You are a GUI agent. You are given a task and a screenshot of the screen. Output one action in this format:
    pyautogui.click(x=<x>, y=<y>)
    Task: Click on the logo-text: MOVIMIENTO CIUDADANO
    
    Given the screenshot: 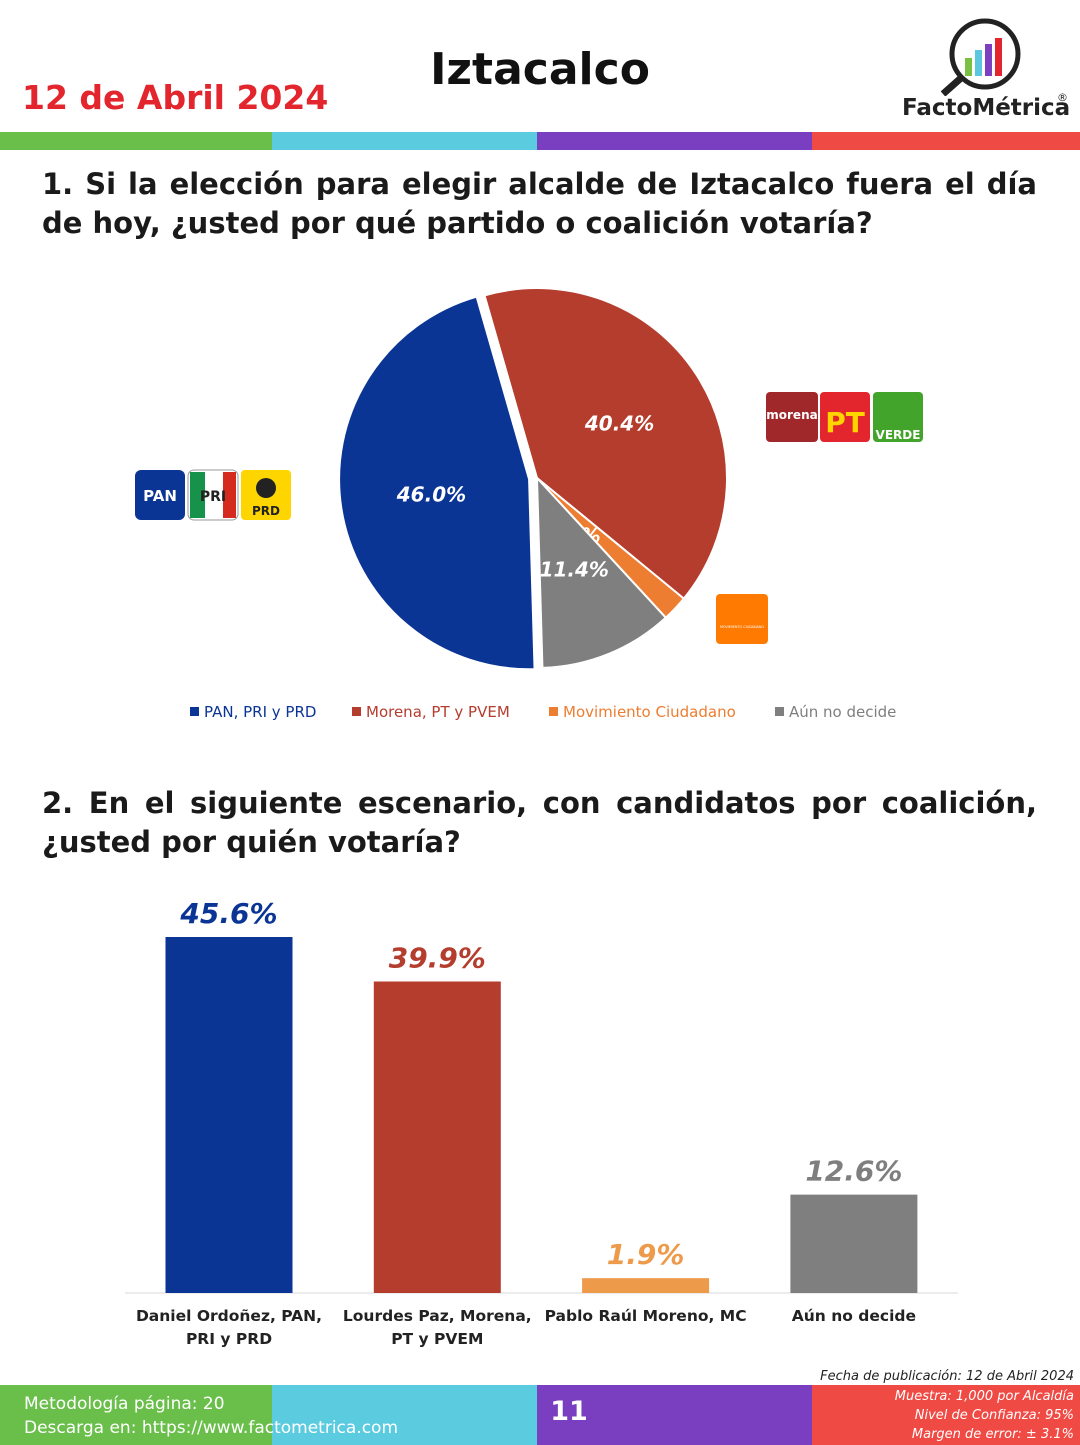 What is the action you would take?
    pyautogui.click(x=742, y=627)
    